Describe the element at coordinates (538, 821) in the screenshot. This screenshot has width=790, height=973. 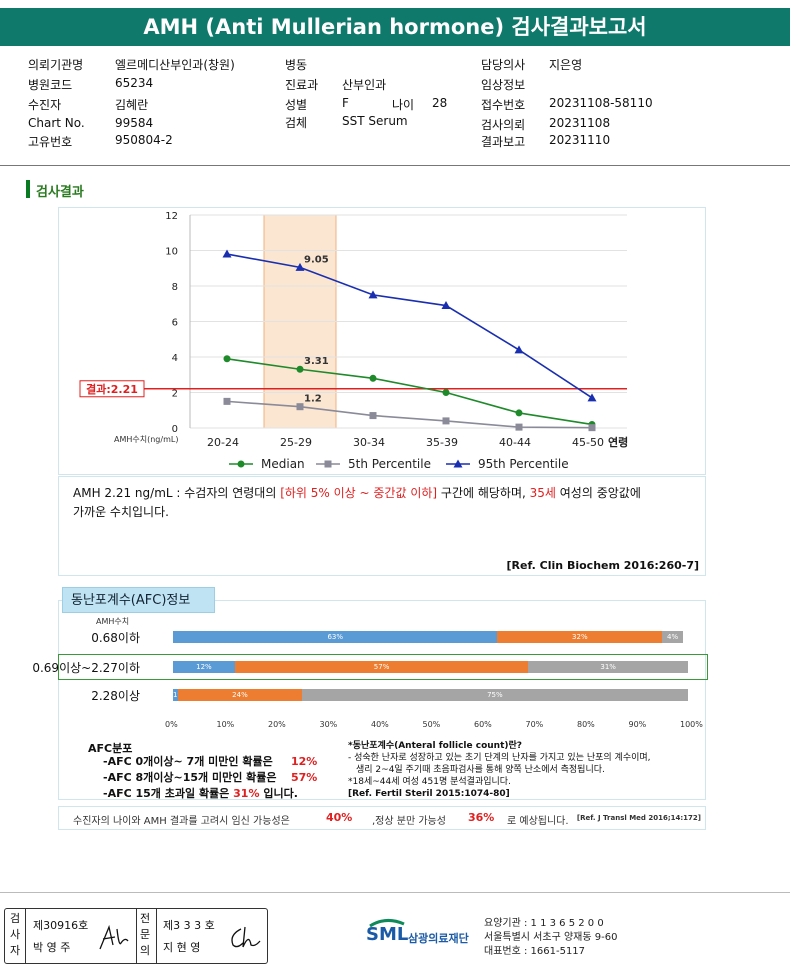
I see `poss-part3: 로 예상됩니다.` at that location.